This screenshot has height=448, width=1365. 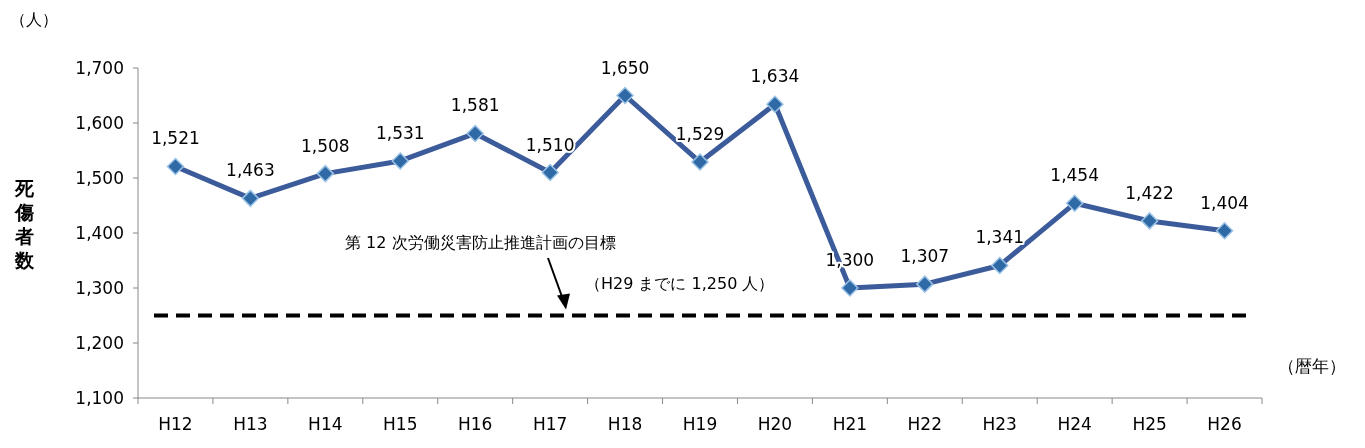 What do you see at coordinates (550, 144) in the screenshot?
I see `data-label: 1,510` at bounding box center [550, 144].